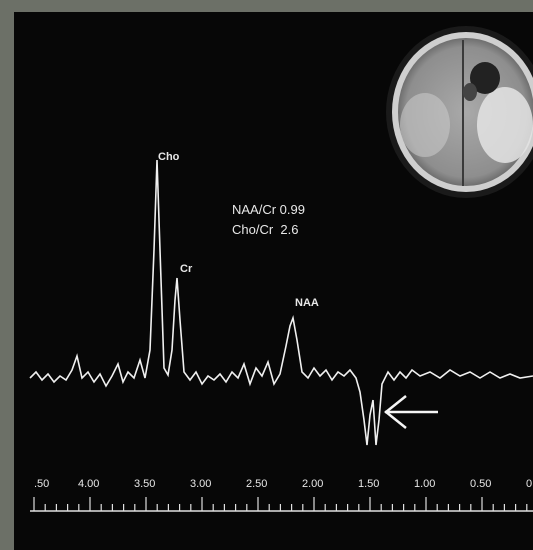 Image resolution: width=533 pixels, height=550 pixels. I want to click on axis-label: 2.50, so click(256, 484).